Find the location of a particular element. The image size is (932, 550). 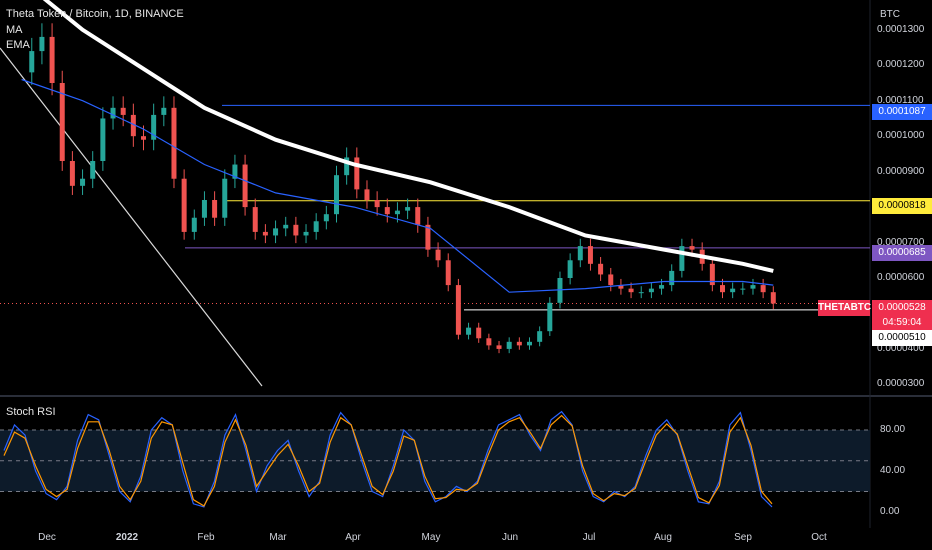

legend-ma: MA is located at coordinates (14, 30).